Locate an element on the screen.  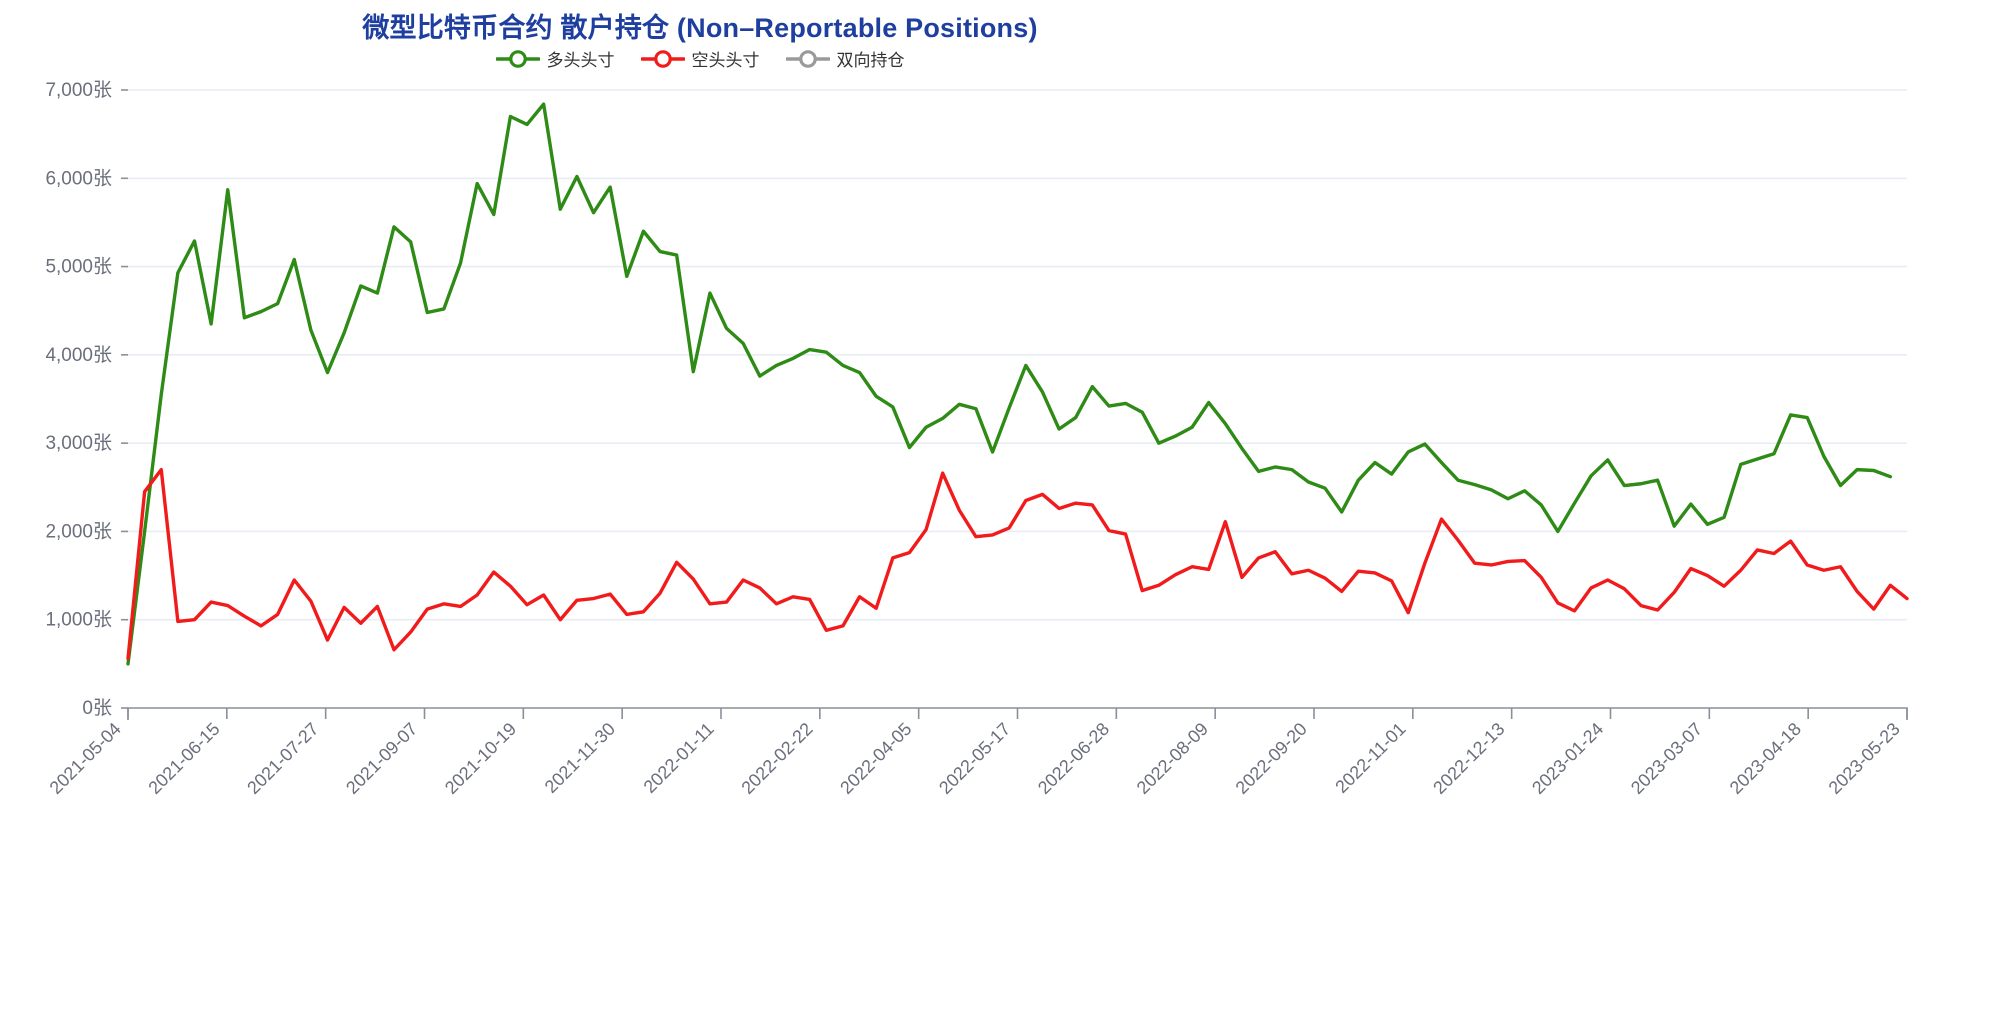
legend-label-long: 多头头寸 is located at coordinates (580, 60).